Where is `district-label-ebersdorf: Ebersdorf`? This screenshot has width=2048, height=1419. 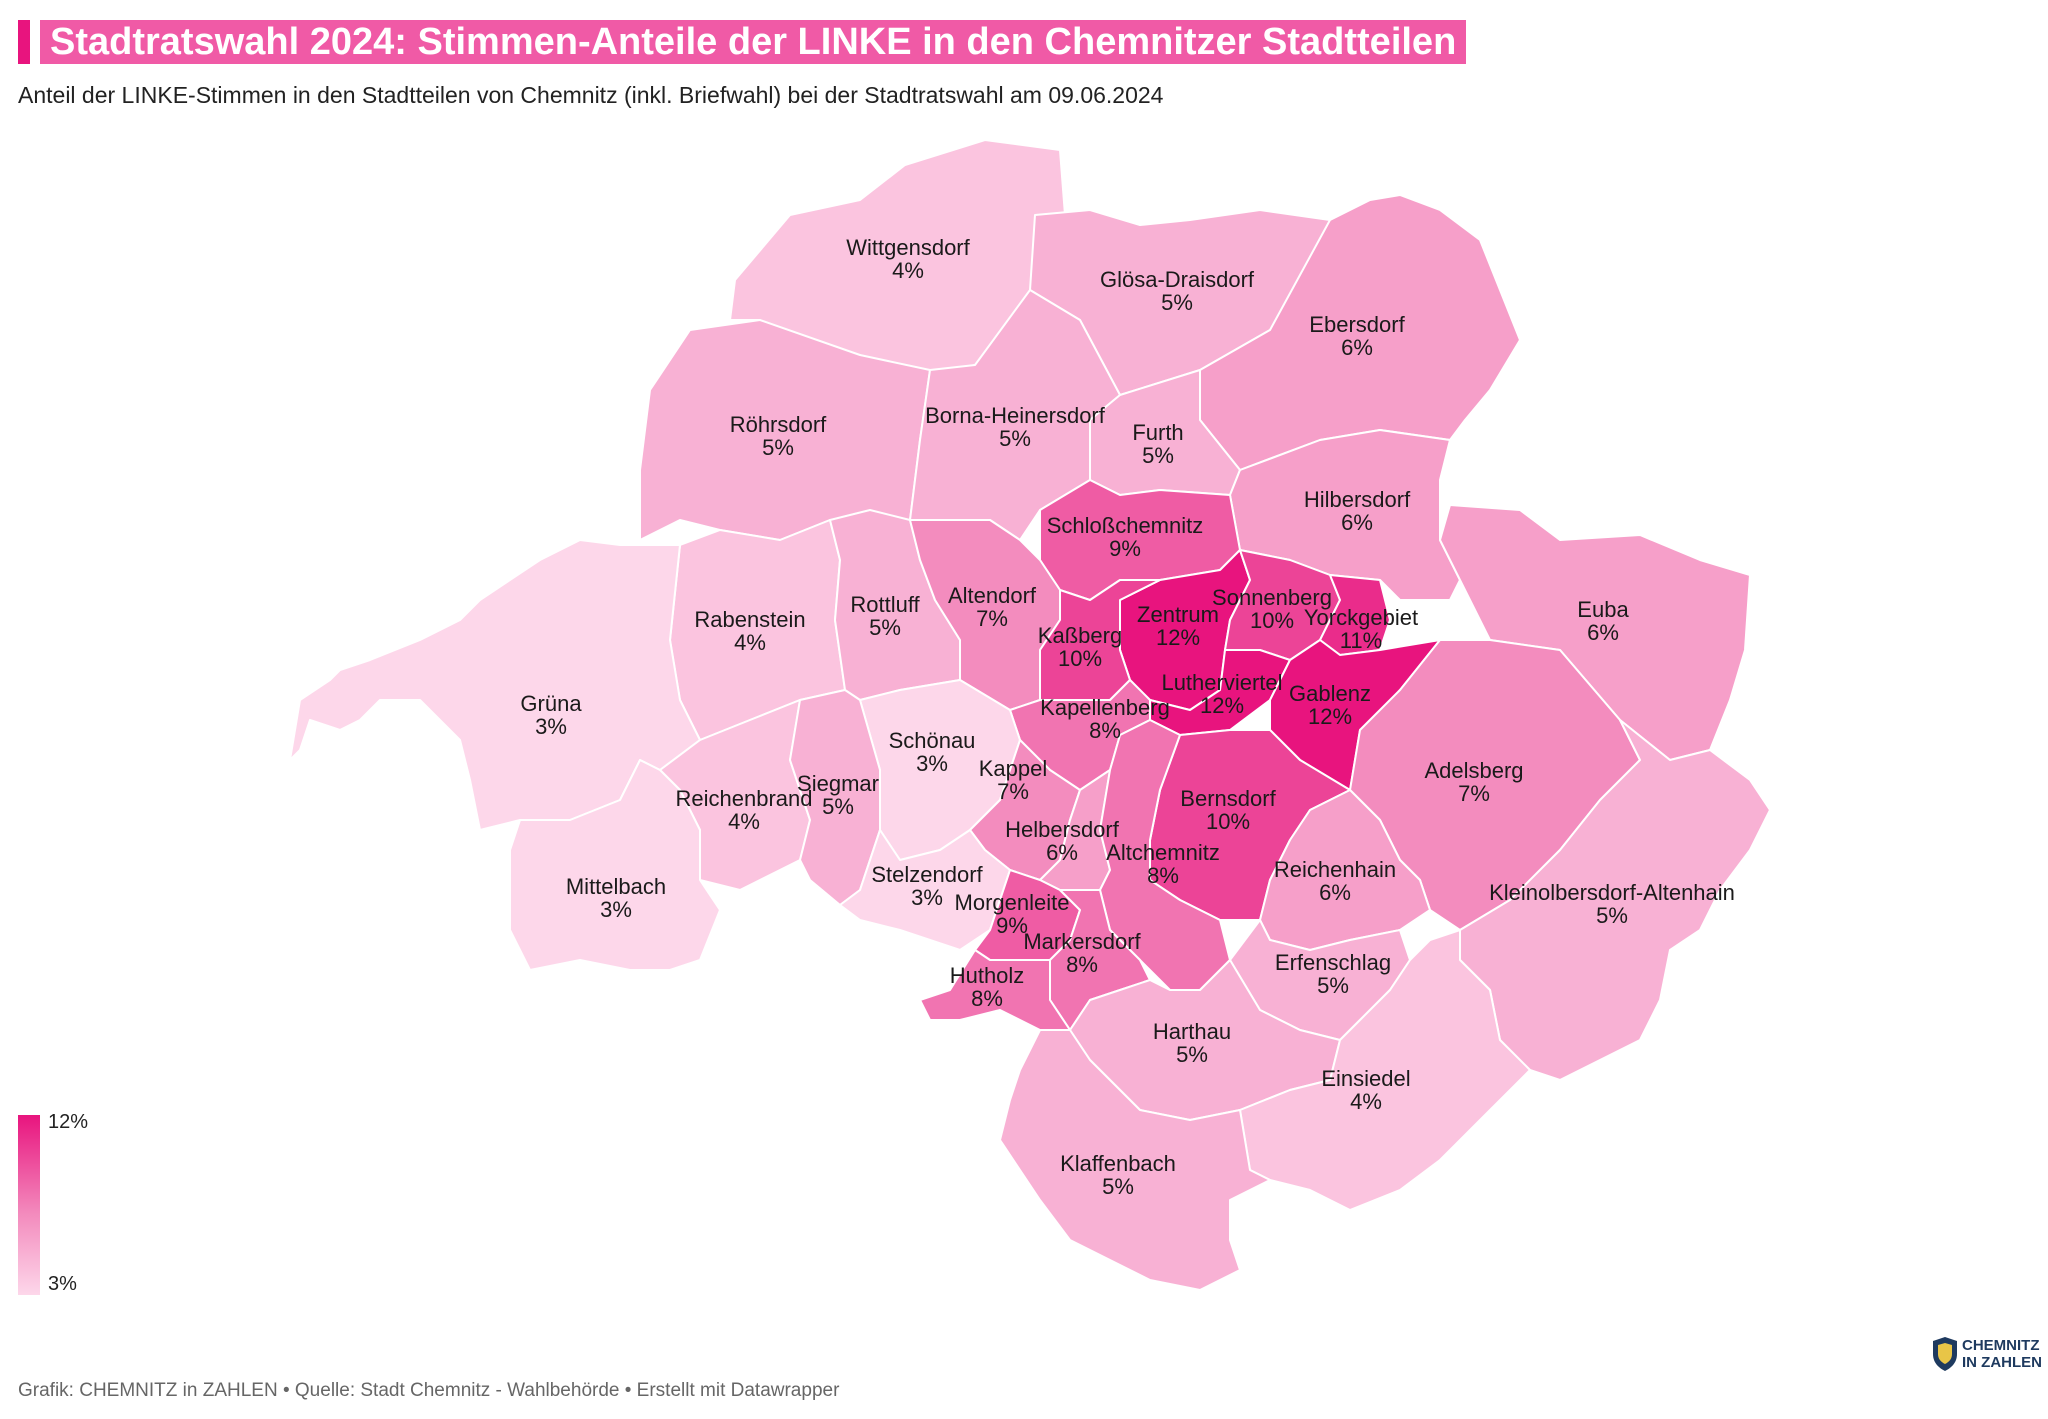
district-label-ebersdorf: Ebersdorf is located at coordinates (1357, 324).